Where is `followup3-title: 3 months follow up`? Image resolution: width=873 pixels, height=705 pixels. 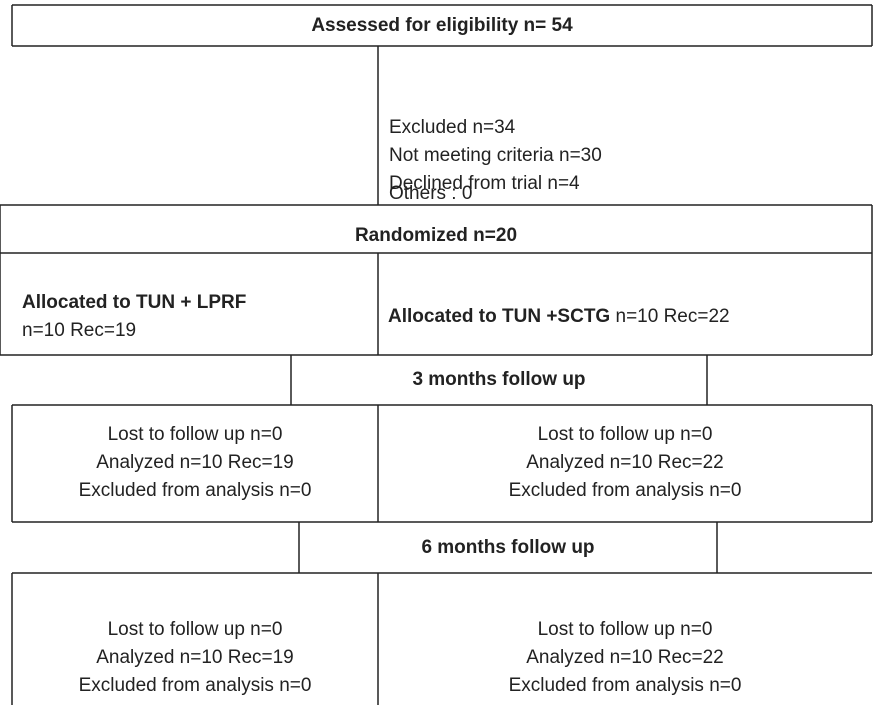
followup3-title: 3 months follow up is located at coordinates (499, 379).